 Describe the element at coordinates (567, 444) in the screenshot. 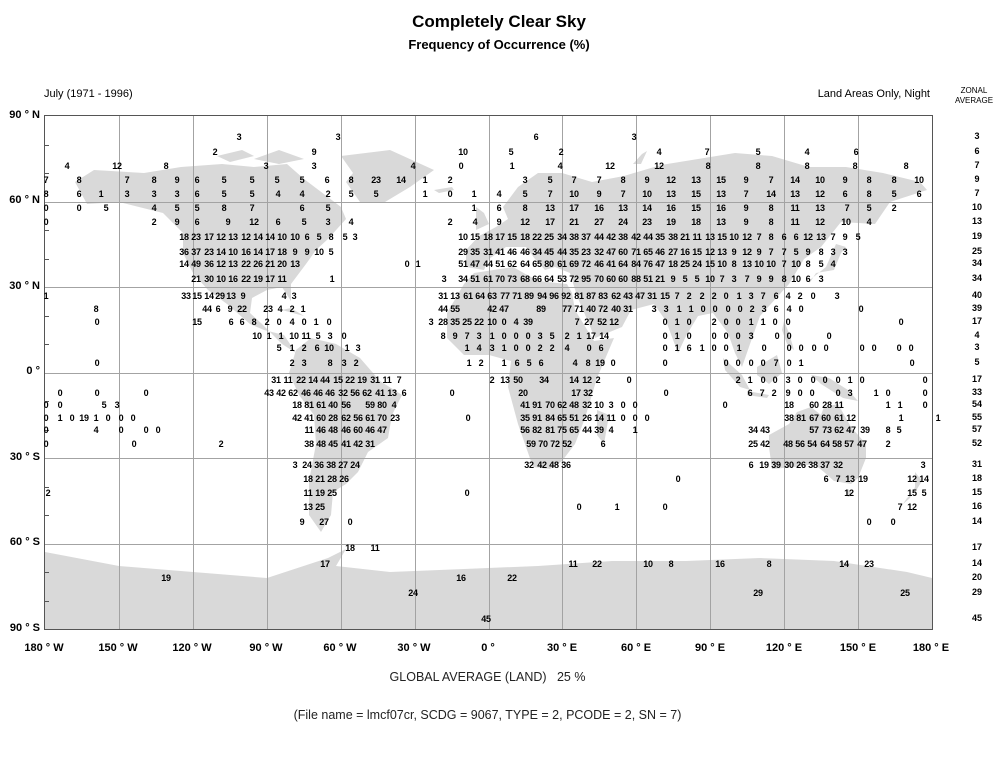

I see `grid-value: 52` at that location.